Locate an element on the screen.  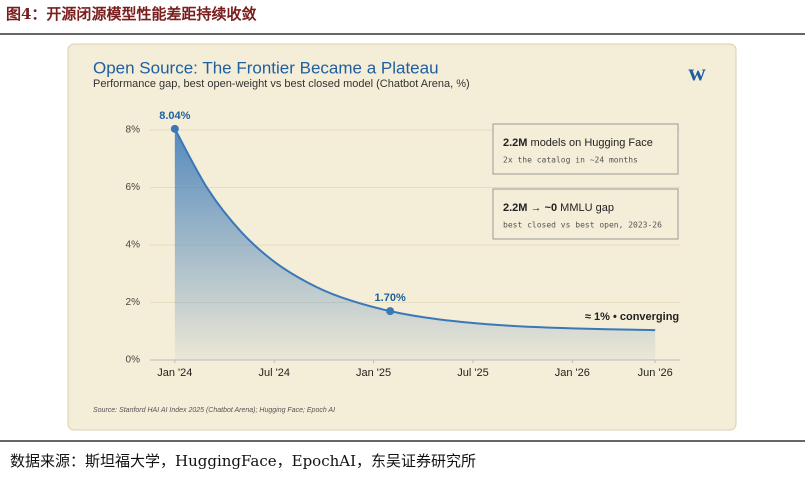
callout-sub: 2x the catalog in ~24 months is located at coordinates (570, 160).